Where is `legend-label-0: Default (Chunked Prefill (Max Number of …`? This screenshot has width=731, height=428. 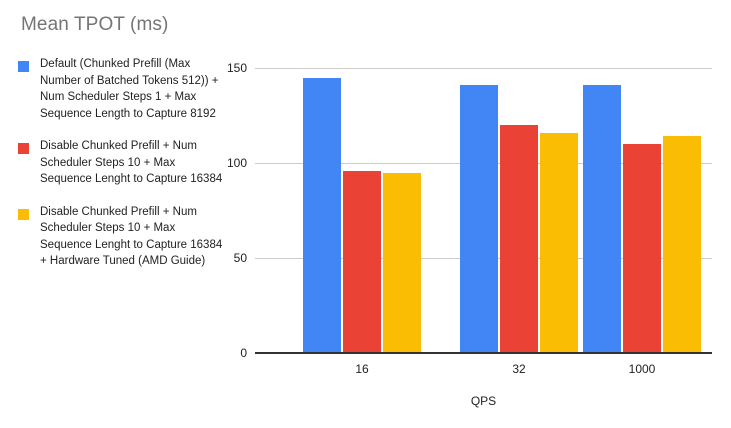
legend-label-0: Default (Chunked Prefill (Max Number of … is located at coordinates (129, 89).